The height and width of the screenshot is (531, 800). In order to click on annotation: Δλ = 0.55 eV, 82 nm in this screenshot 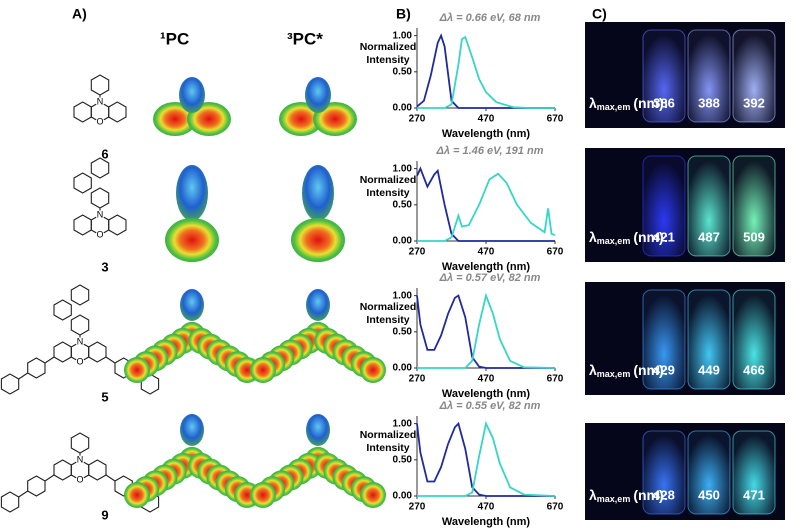, I will do `click(490, 406)`.